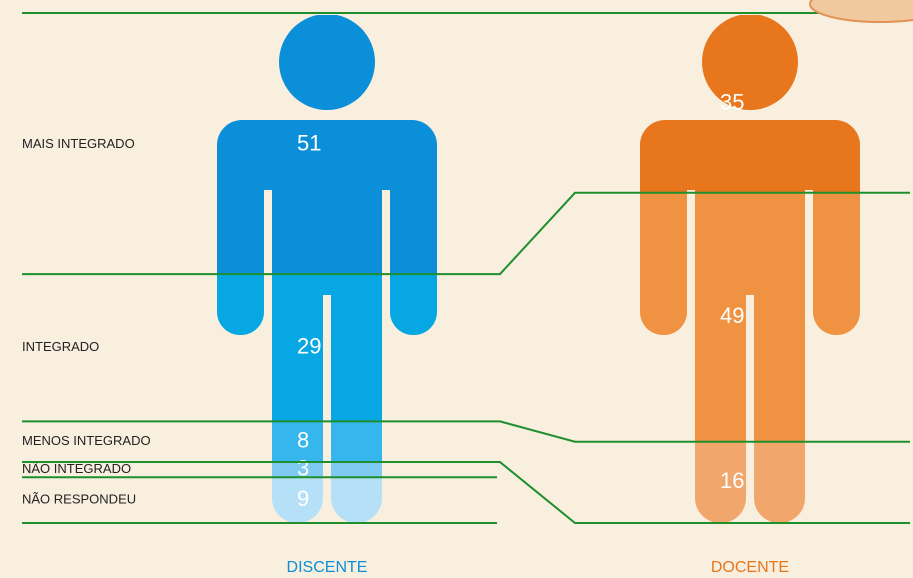 This screenshot has height=578, width=913. I want to click on data-label: 51, so click(309, 142).